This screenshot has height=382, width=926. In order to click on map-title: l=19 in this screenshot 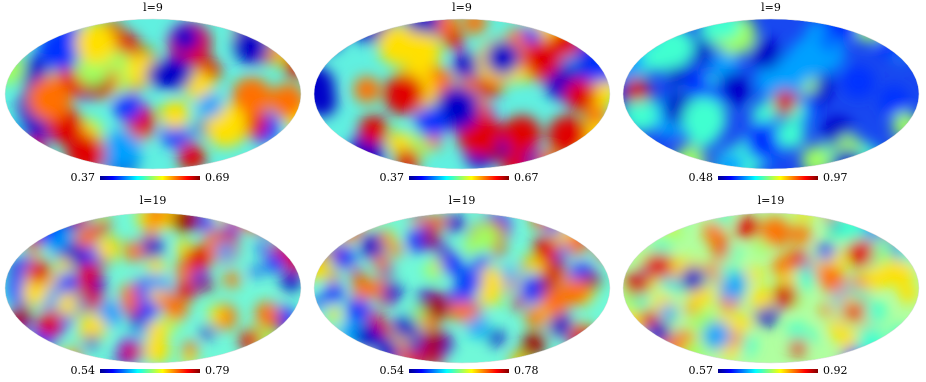, I will do `click(153, 200)`.